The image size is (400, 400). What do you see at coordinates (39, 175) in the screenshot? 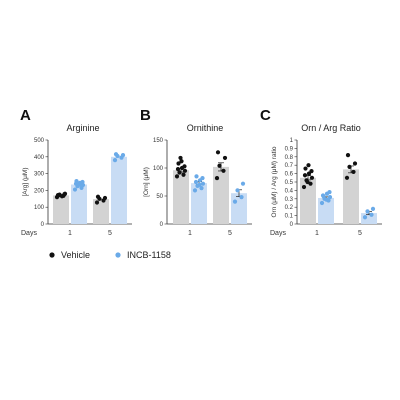
I see `y-tick-label: 300` at bounding box center [39, 175].